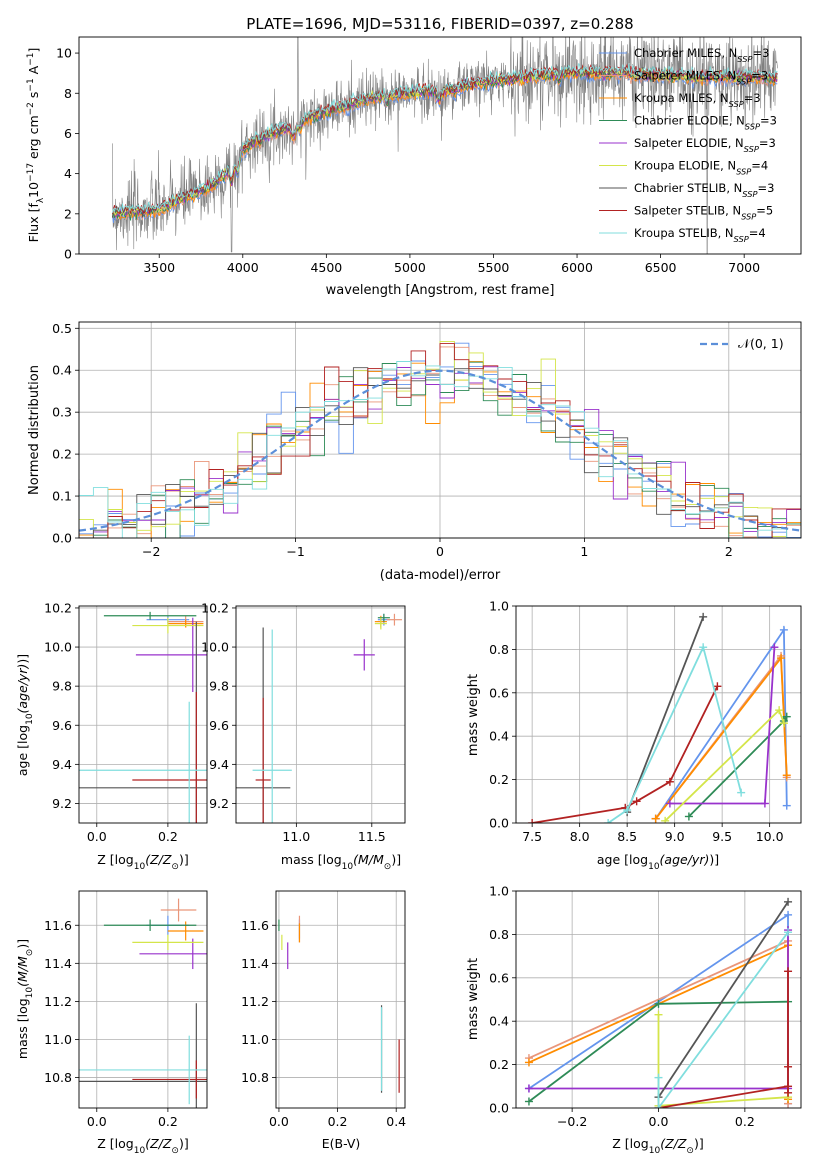 The width and height of the screenshot is (819, 1170). I want to click on label-part: Salpeter MILES, N, so click(685, 76).